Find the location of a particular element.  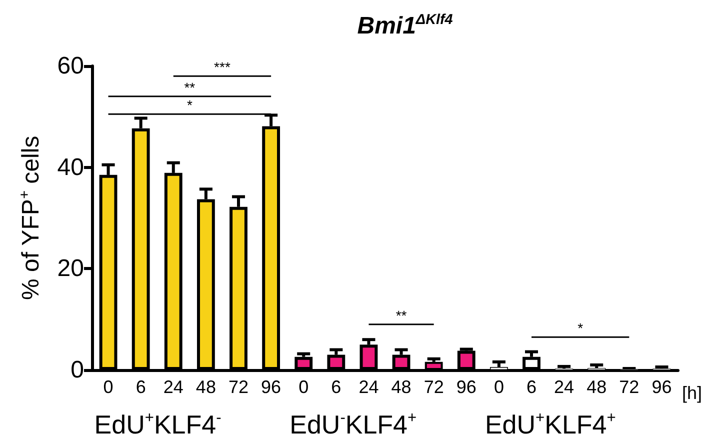

text: EdU+KLF4+ is located at coordinates (550, 425).